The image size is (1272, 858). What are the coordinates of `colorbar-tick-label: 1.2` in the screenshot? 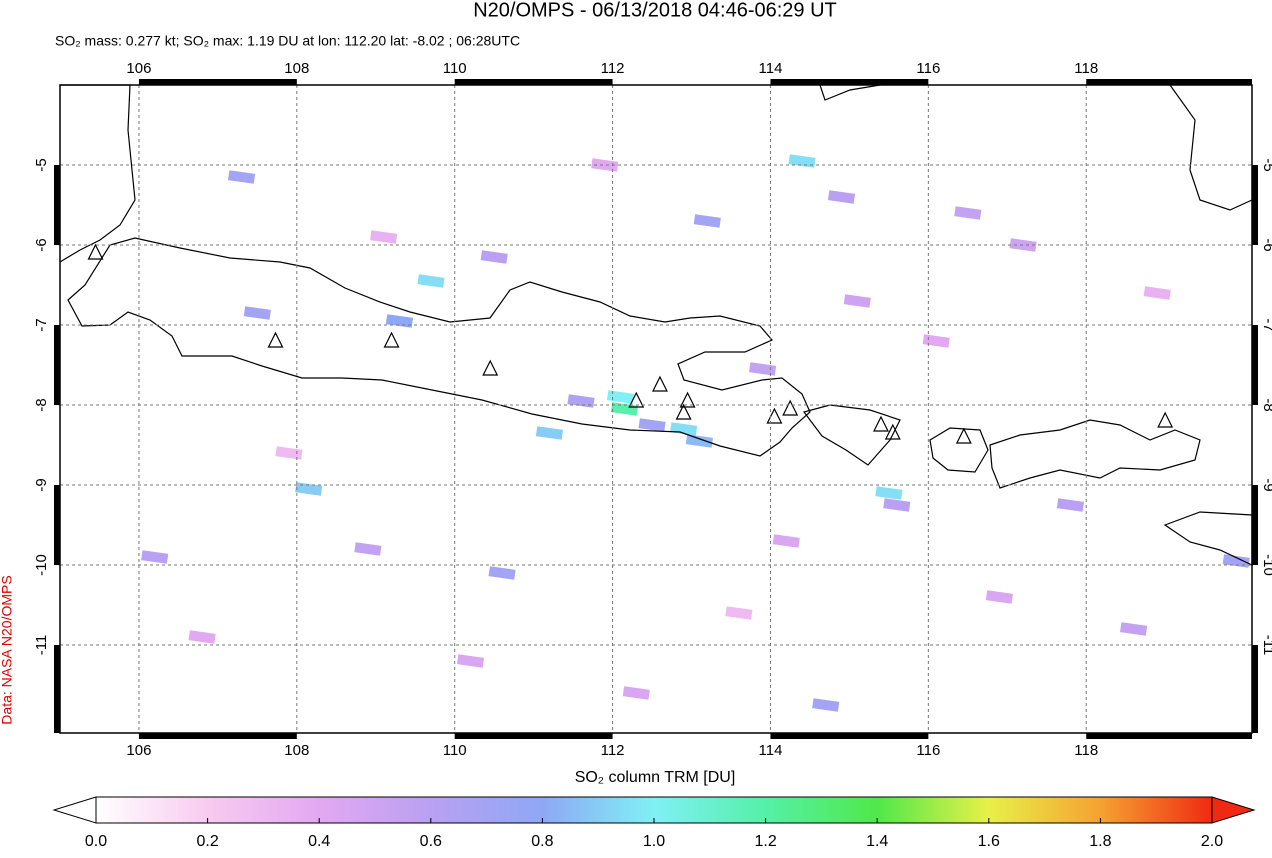 It's located at (765, 841).